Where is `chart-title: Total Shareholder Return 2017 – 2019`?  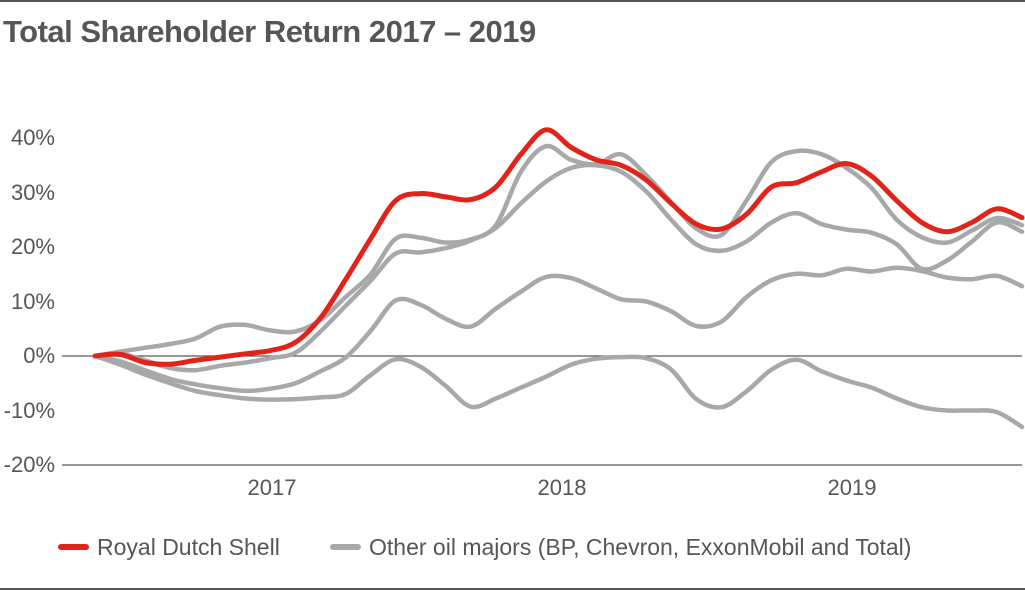 chart-title: Total Shareholder Return 2017 – 2019 is located at coordinates (269, 31).